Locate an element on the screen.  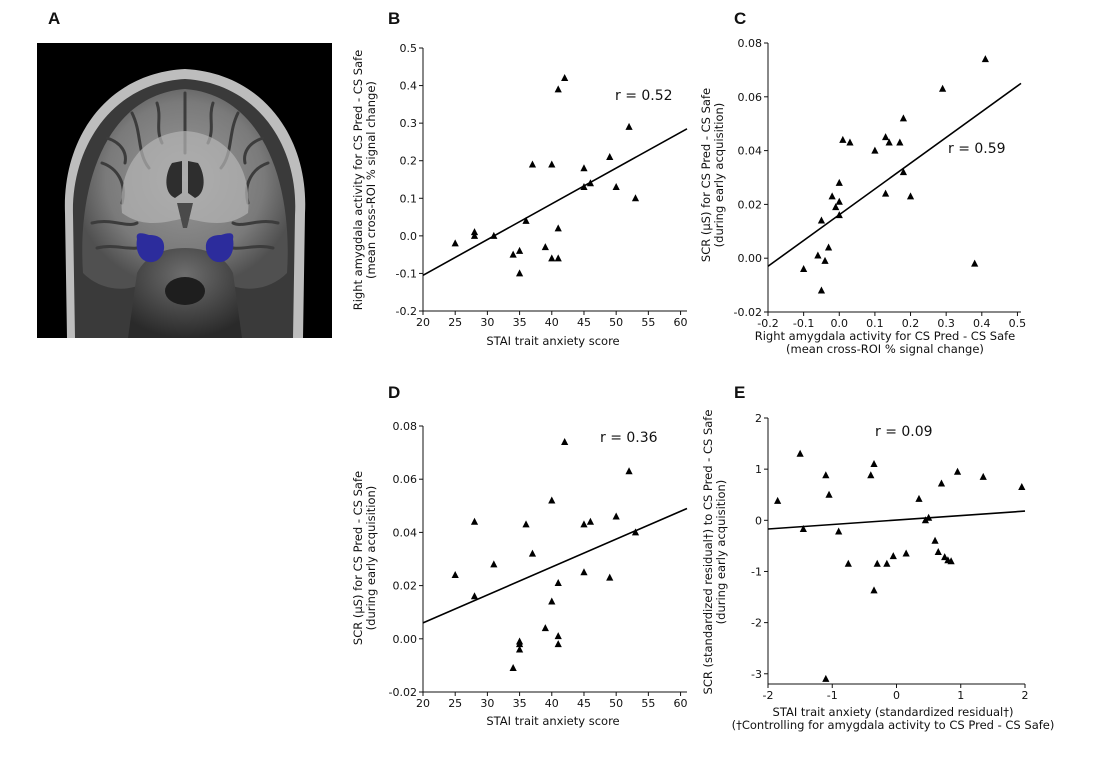
y-axis-label: (mean cross-ROI % signal change) is located at coordinates (371, 180).